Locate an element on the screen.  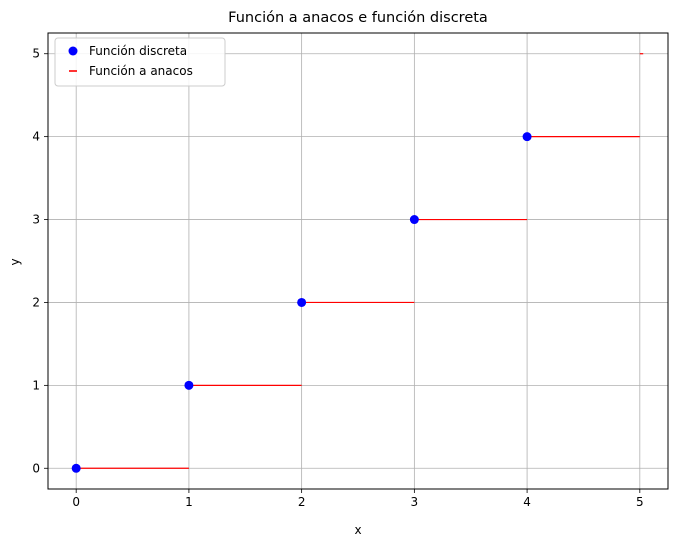
x-tick-label: 4 is located at coordinates (527, 502).